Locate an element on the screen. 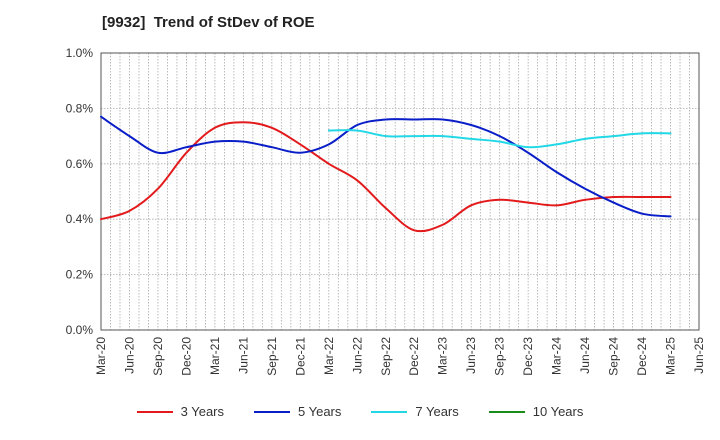  x-tick-label: Sep-20 is located at coordinates (158, 356).